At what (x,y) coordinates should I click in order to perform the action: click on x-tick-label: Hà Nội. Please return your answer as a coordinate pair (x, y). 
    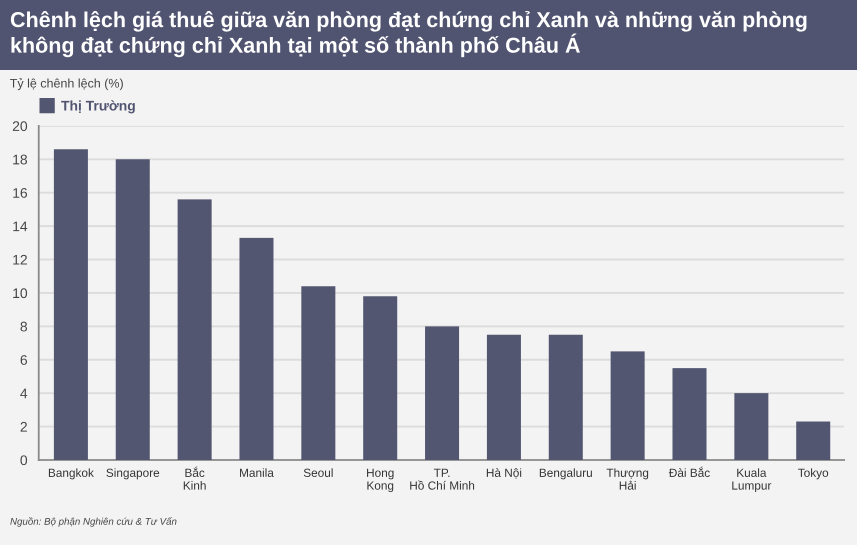
    Looking at the image, I should click on (504, 473).